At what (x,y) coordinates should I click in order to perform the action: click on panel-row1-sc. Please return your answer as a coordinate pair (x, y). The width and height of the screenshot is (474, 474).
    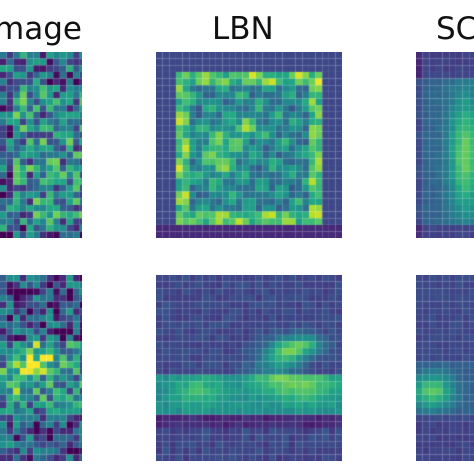
    Looking at the image, I should click on (445, 145).